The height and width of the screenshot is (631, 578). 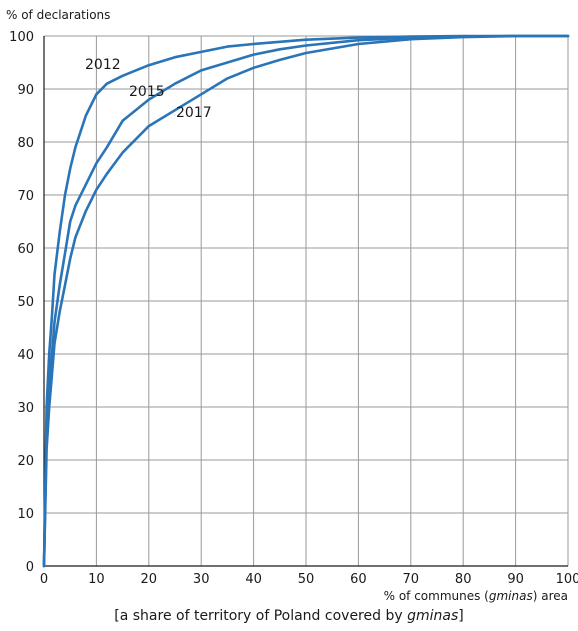 I want to click on y-tick-label: 60, so click(x=25, y=249).